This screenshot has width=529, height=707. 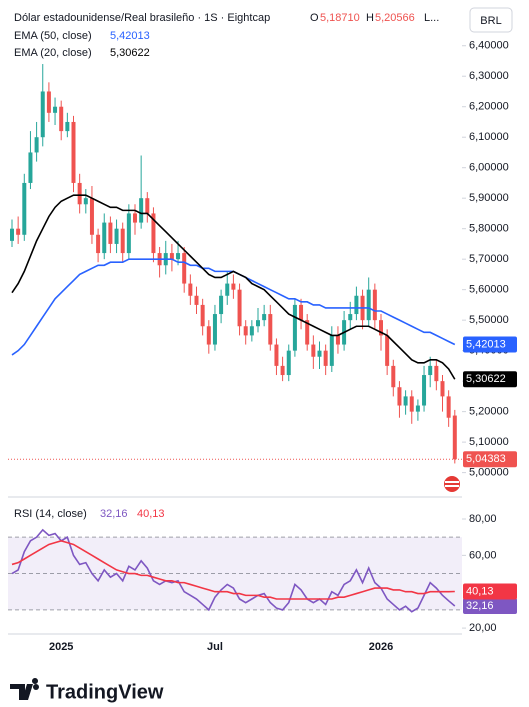 I want to click on ema-badge: 5,30622, so click(x=486, y=379).